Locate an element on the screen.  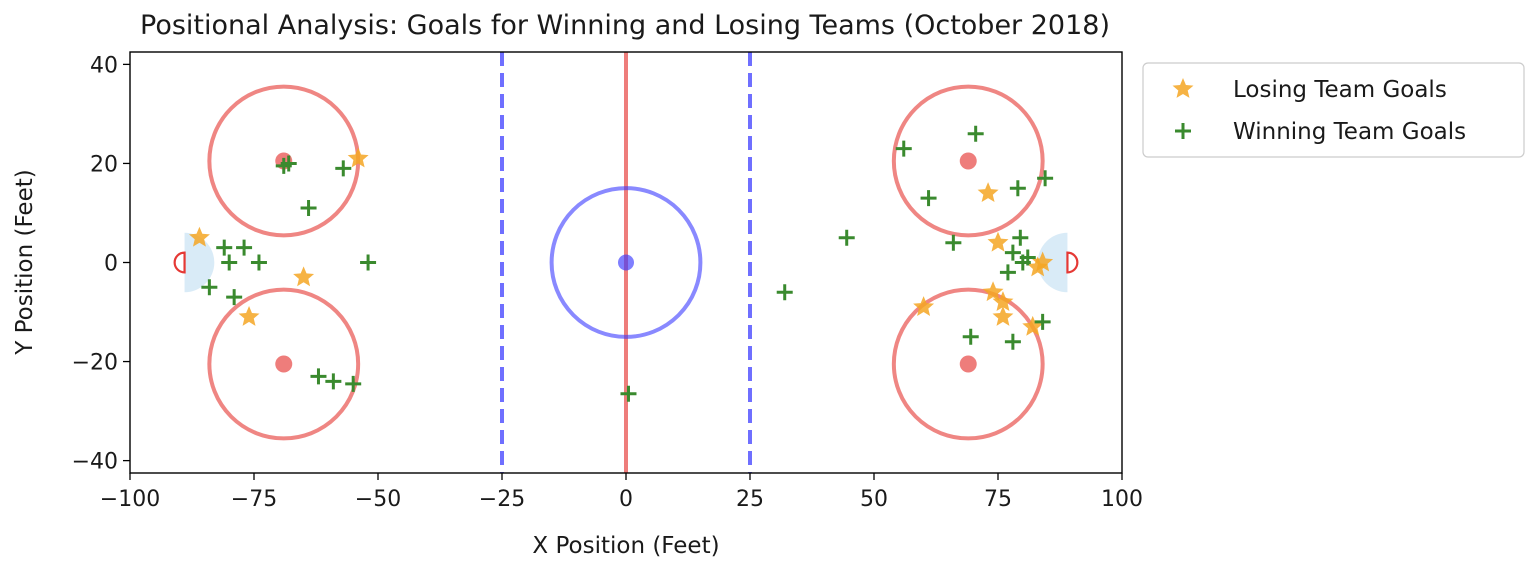
x-tick-label: 100 is located at coordinates (1122, 499).